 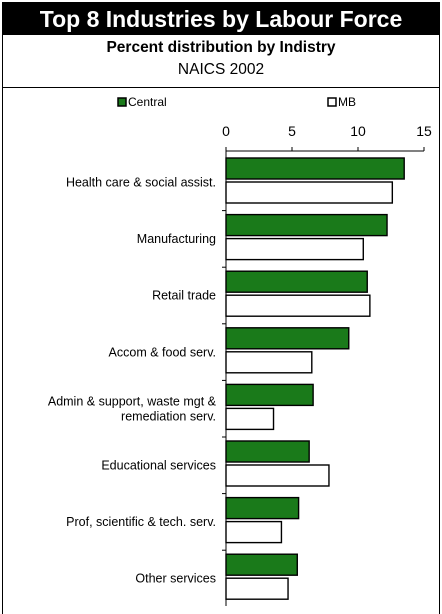 What do you see at coordinates (424, 131) in the screenshot?
I see `x-tick-label: 15` at bounding box center [424, 131].